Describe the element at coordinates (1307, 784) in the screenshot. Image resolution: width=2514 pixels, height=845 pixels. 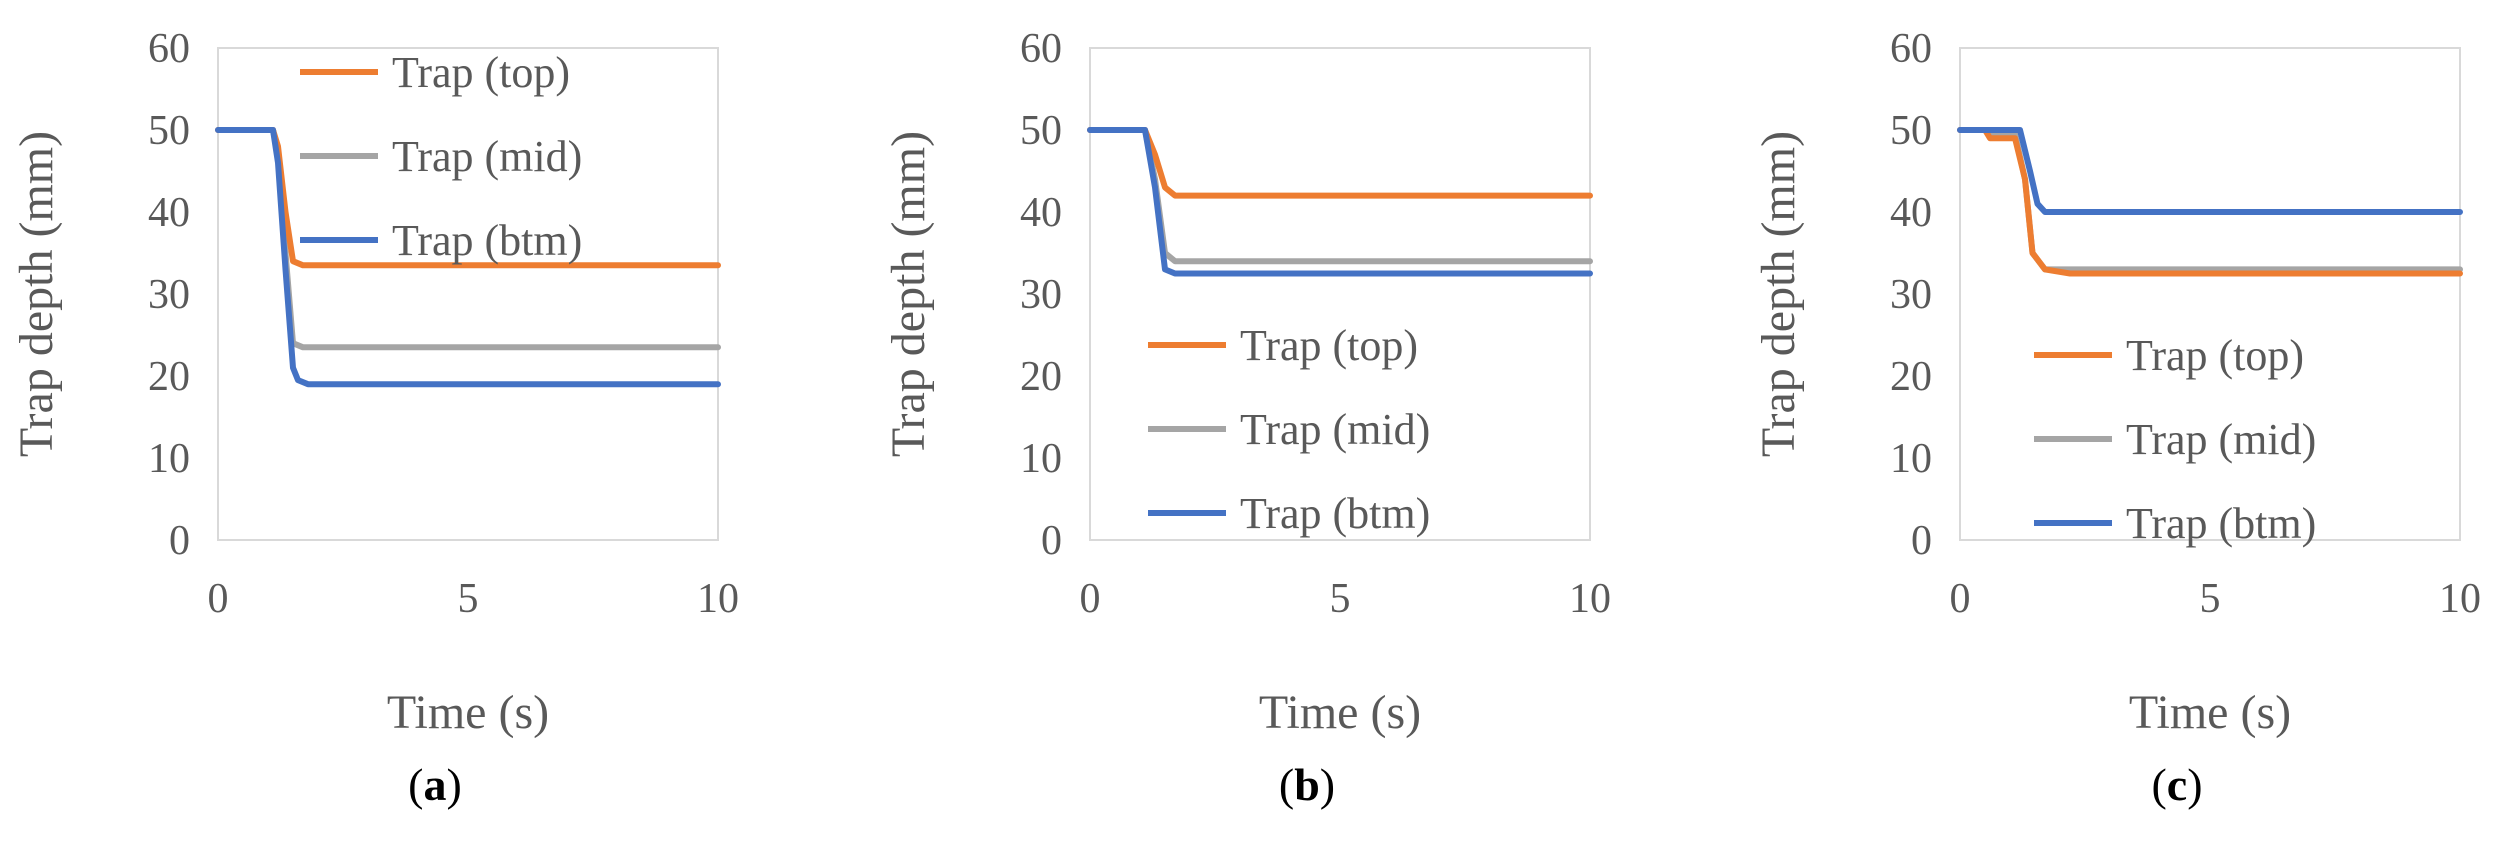
I see `panel-caption: (b)` at that location.